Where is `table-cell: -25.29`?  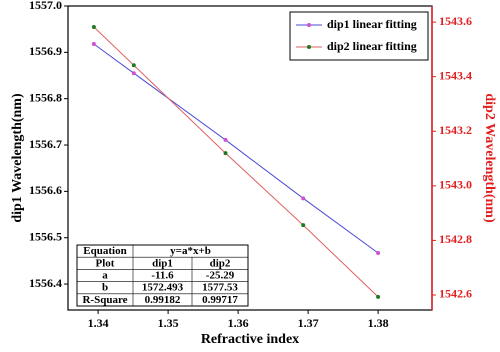
table-cell: -25.29 is located at coordinates (220, 276).